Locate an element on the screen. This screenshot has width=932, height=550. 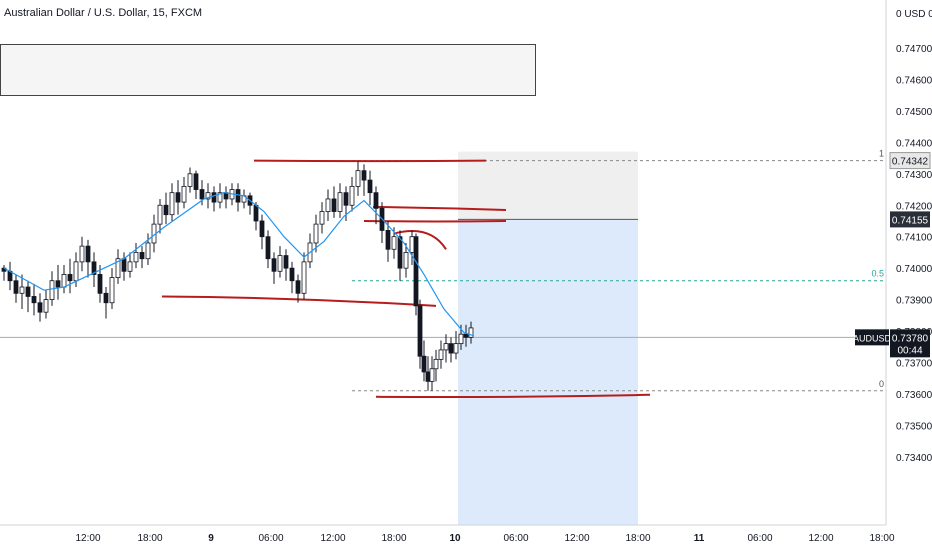
fib-high-badge is located at coordinates (910, 161).